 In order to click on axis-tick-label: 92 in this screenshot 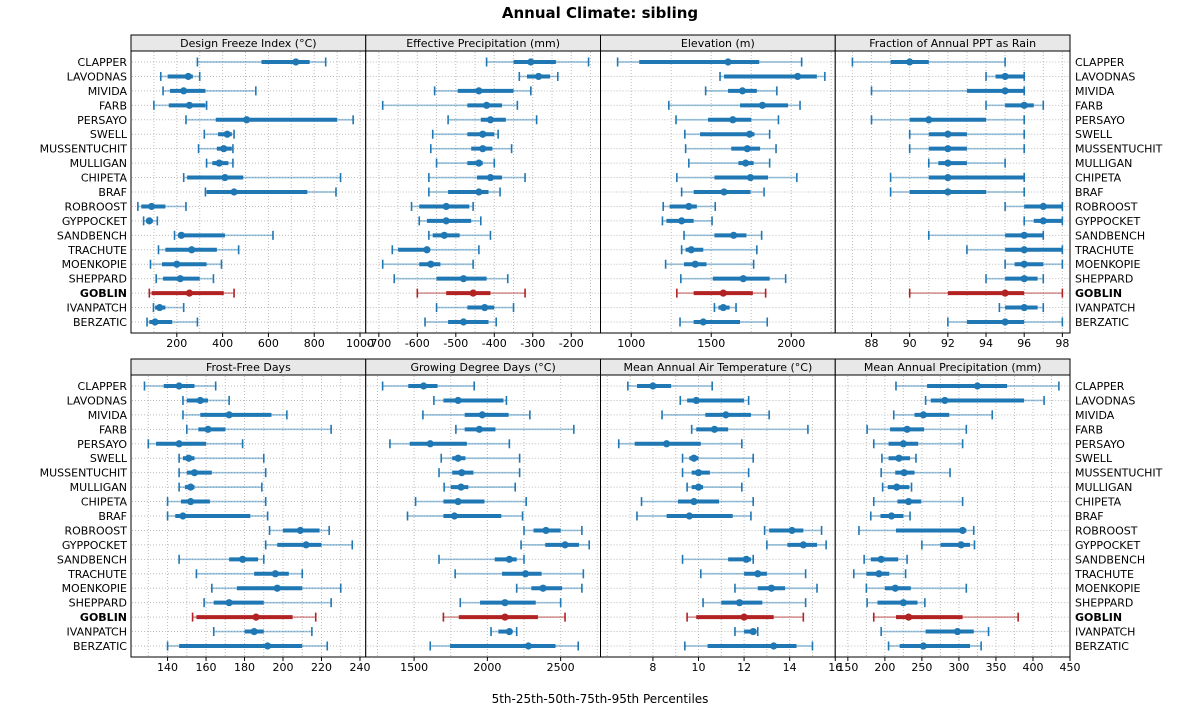, I will do `click(948, 343)`.